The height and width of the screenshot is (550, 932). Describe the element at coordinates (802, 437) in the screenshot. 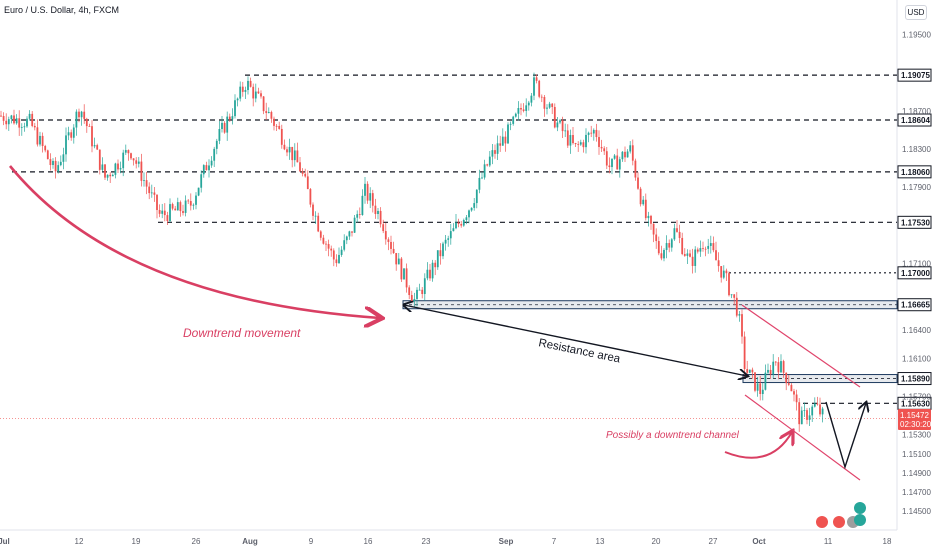

I see `channel-lower` at that location.